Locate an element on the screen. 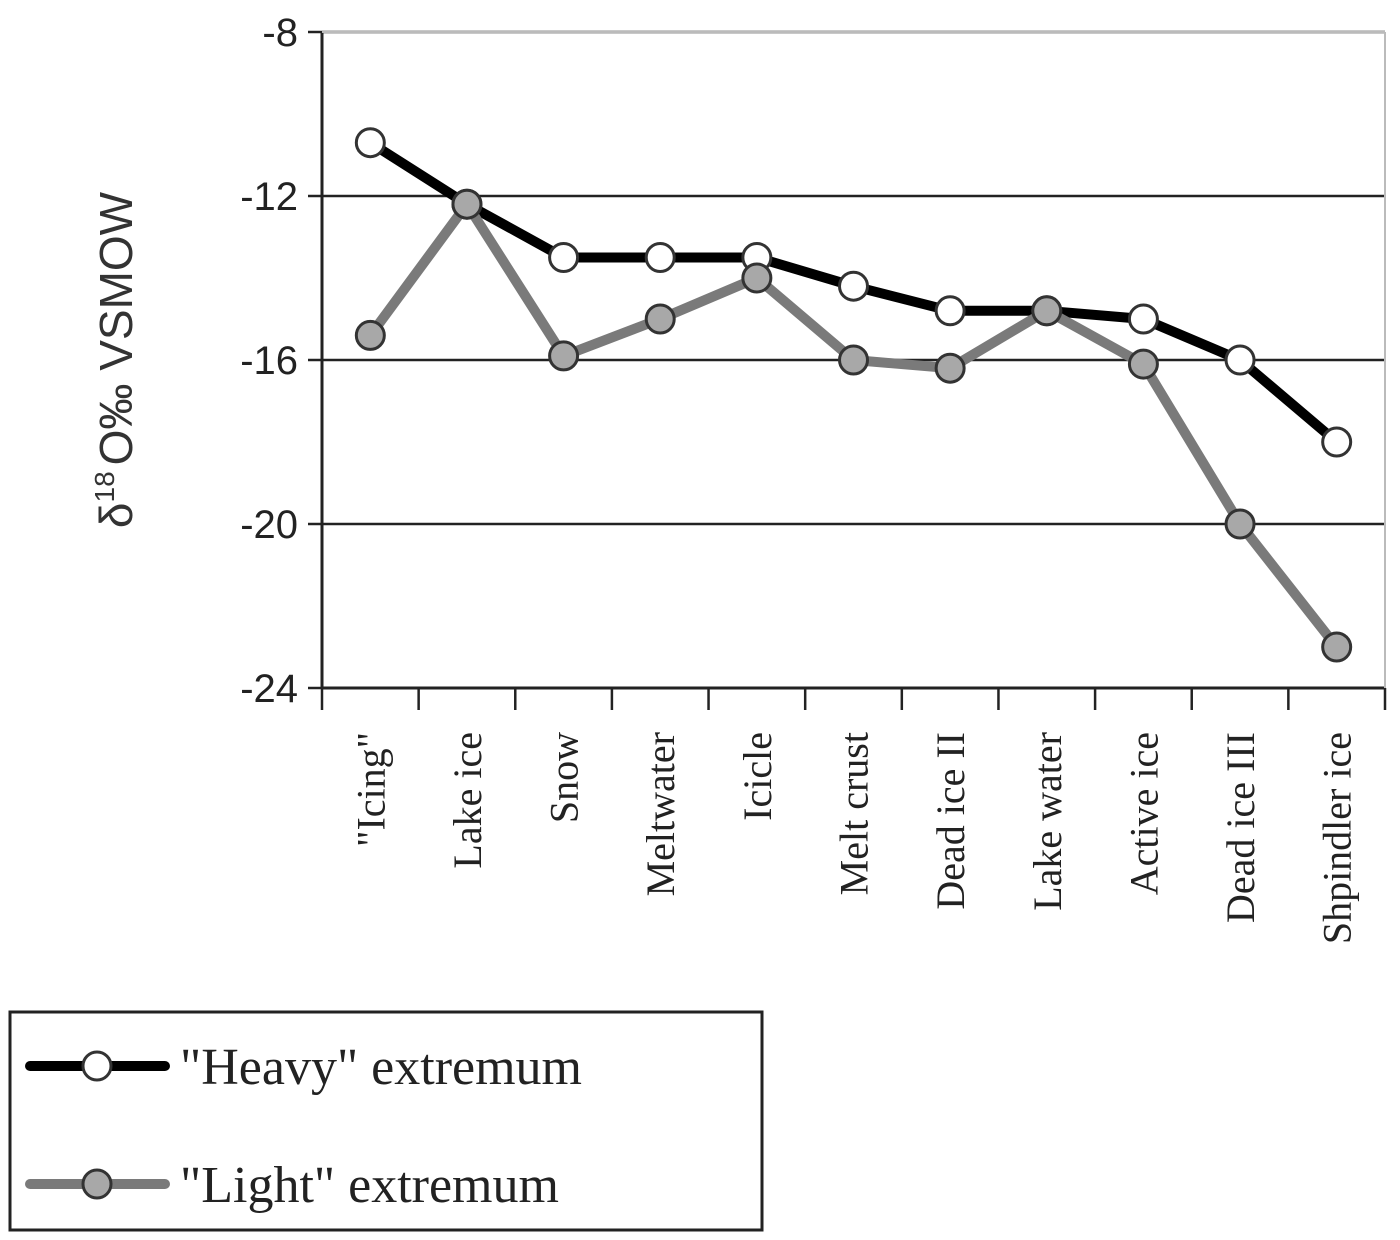 The height and width of the screenshot is (1240, 1400). y-tick-label: -8 is located at coordinates (280, 33).